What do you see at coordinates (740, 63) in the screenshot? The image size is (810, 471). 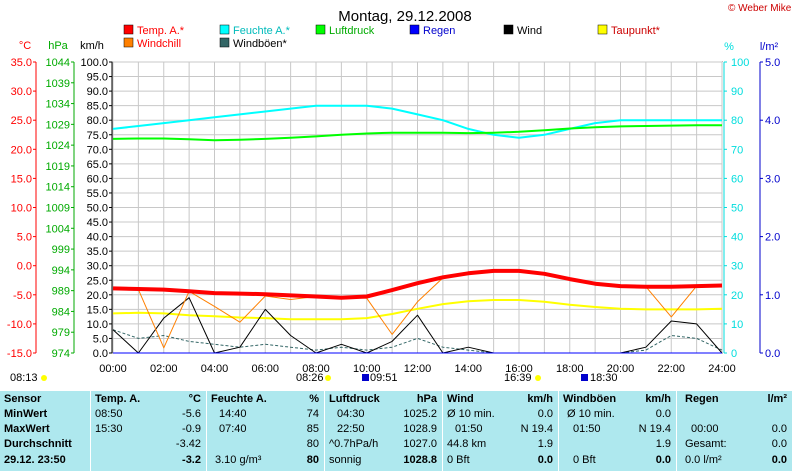 I see `humidity_pct-tick-label: 100` at bounding box center [740, 63].